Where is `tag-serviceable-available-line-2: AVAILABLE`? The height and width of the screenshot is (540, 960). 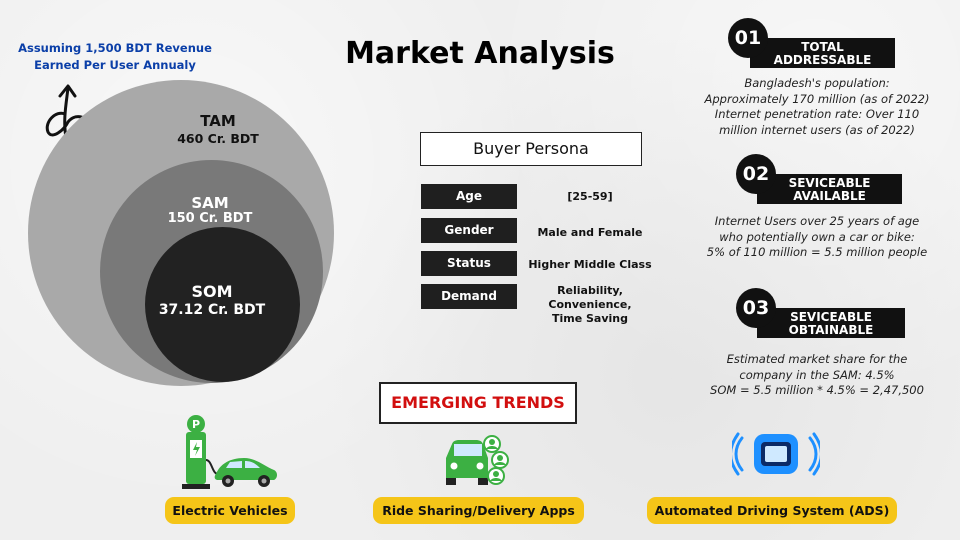 tag-serviceable-available-line-2: AVAILABLE is located at coordinates (829, 195).